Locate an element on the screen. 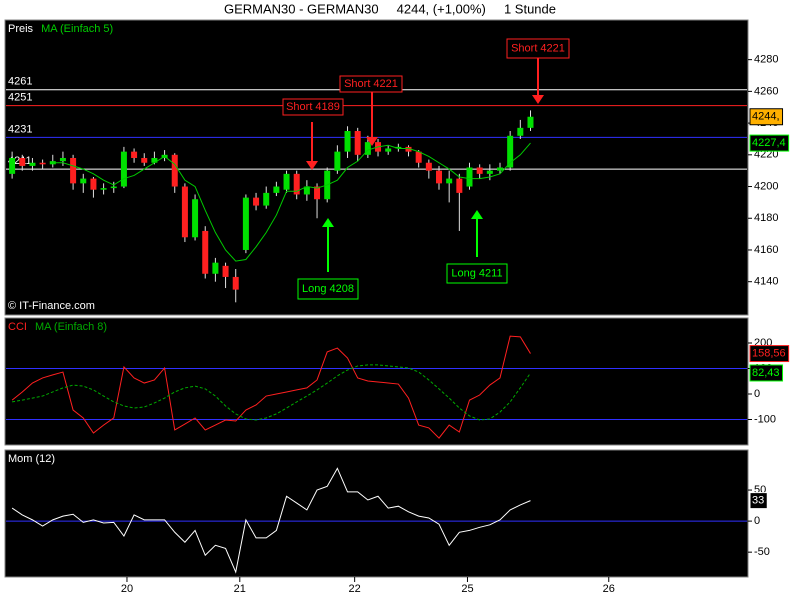 Image resolution: width=800 pixels, height=600 pixels. x-tick-label: 20 is located at coordinates (127, 589).